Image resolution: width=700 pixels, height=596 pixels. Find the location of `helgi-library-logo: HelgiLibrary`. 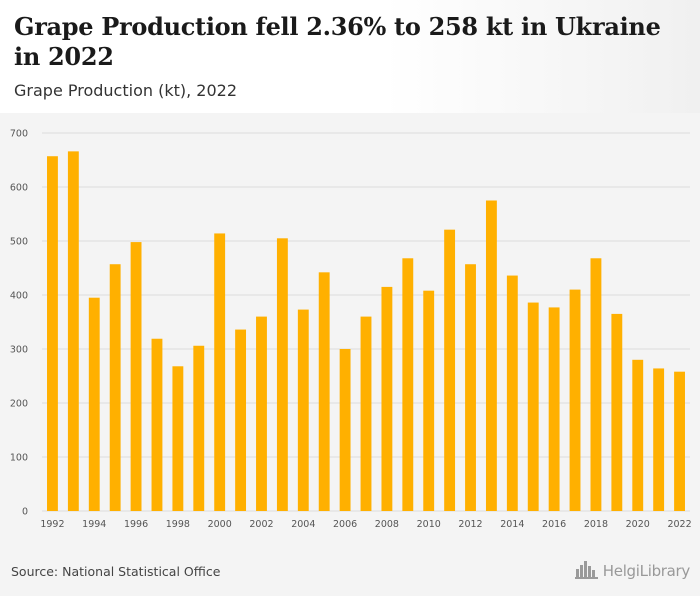

helgi-library-logo: HelgiLibrary is located at coordinates (632, 571).